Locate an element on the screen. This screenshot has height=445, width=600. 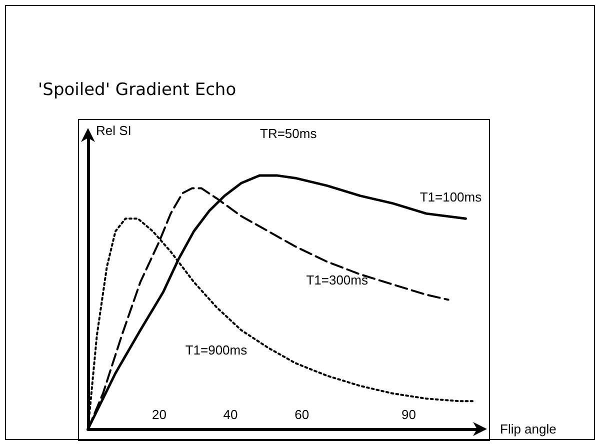
x-axis-title: Flip angle is located at coordinates (528, 429).